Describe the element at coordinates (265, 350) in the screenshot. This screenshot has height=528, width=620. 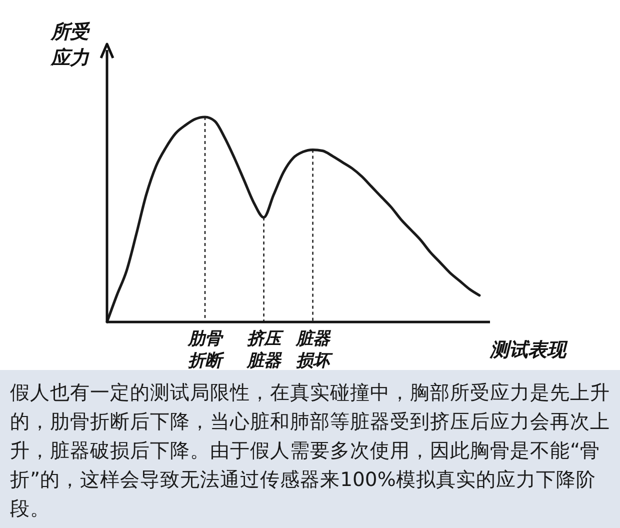
I see `x-tick-label: 挤压脏器` at that location.